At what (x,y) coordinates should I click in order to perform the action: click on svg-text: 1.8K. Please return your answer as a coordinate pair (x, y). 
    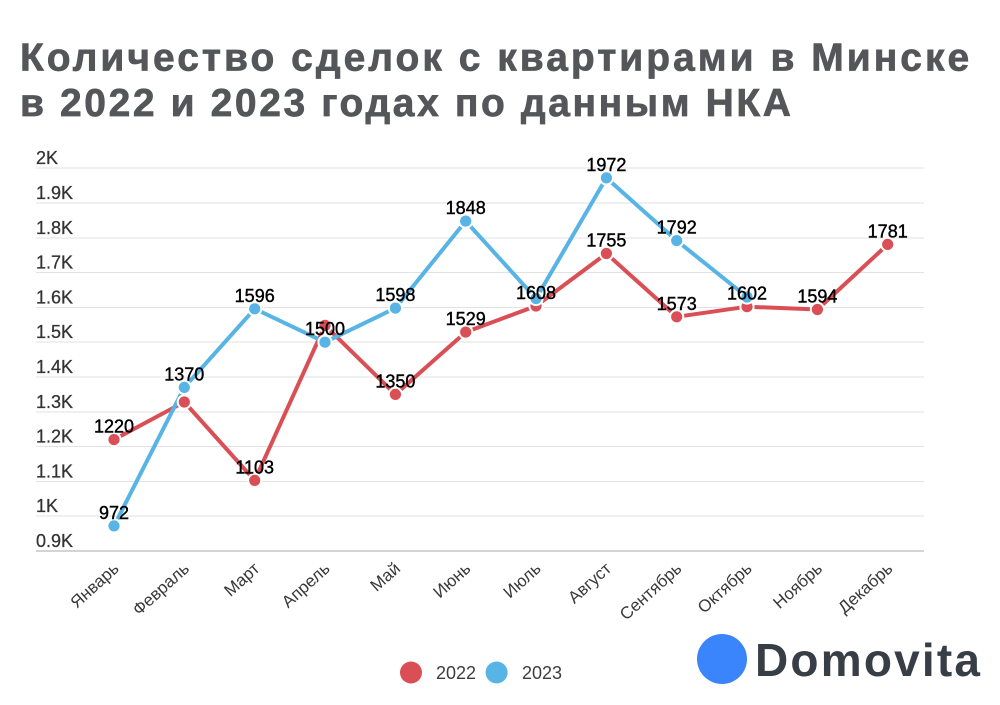
    Looking at the image, I should click on (54, 228).